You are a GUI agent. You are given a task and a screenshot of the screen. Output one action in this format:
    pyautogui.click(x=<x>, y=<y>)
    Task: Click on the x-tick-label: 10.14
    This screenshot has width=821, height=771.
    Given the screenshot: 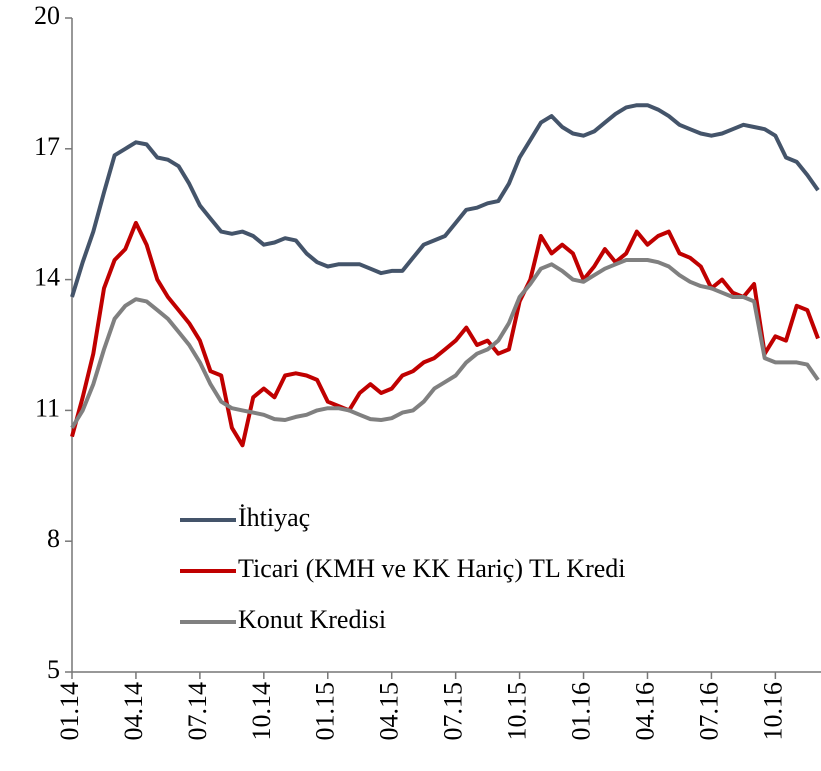 What is the action you would take?
    pyautogui.click(x=261, y=711)
    